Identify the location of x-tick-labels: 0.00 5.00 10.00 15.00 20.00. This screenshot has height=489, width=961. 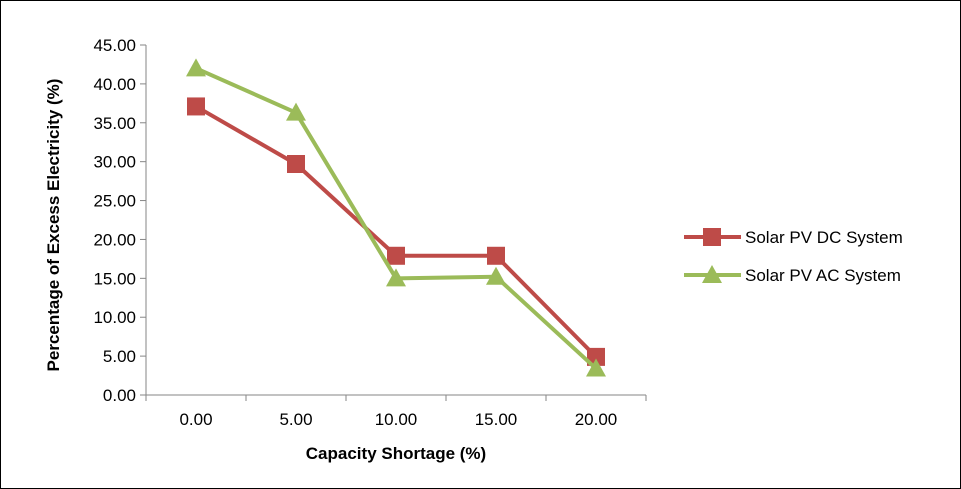
(398, 419).